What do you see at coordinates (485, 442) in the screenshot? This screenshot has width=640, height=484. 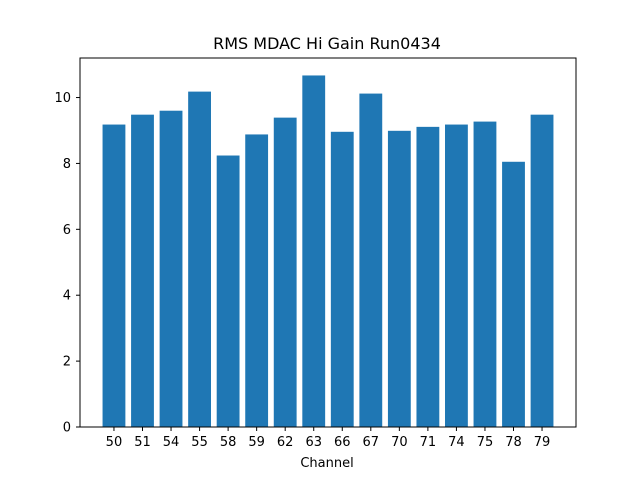 I see `x-tick-label-75: 75` at bounding box center [485, 442].